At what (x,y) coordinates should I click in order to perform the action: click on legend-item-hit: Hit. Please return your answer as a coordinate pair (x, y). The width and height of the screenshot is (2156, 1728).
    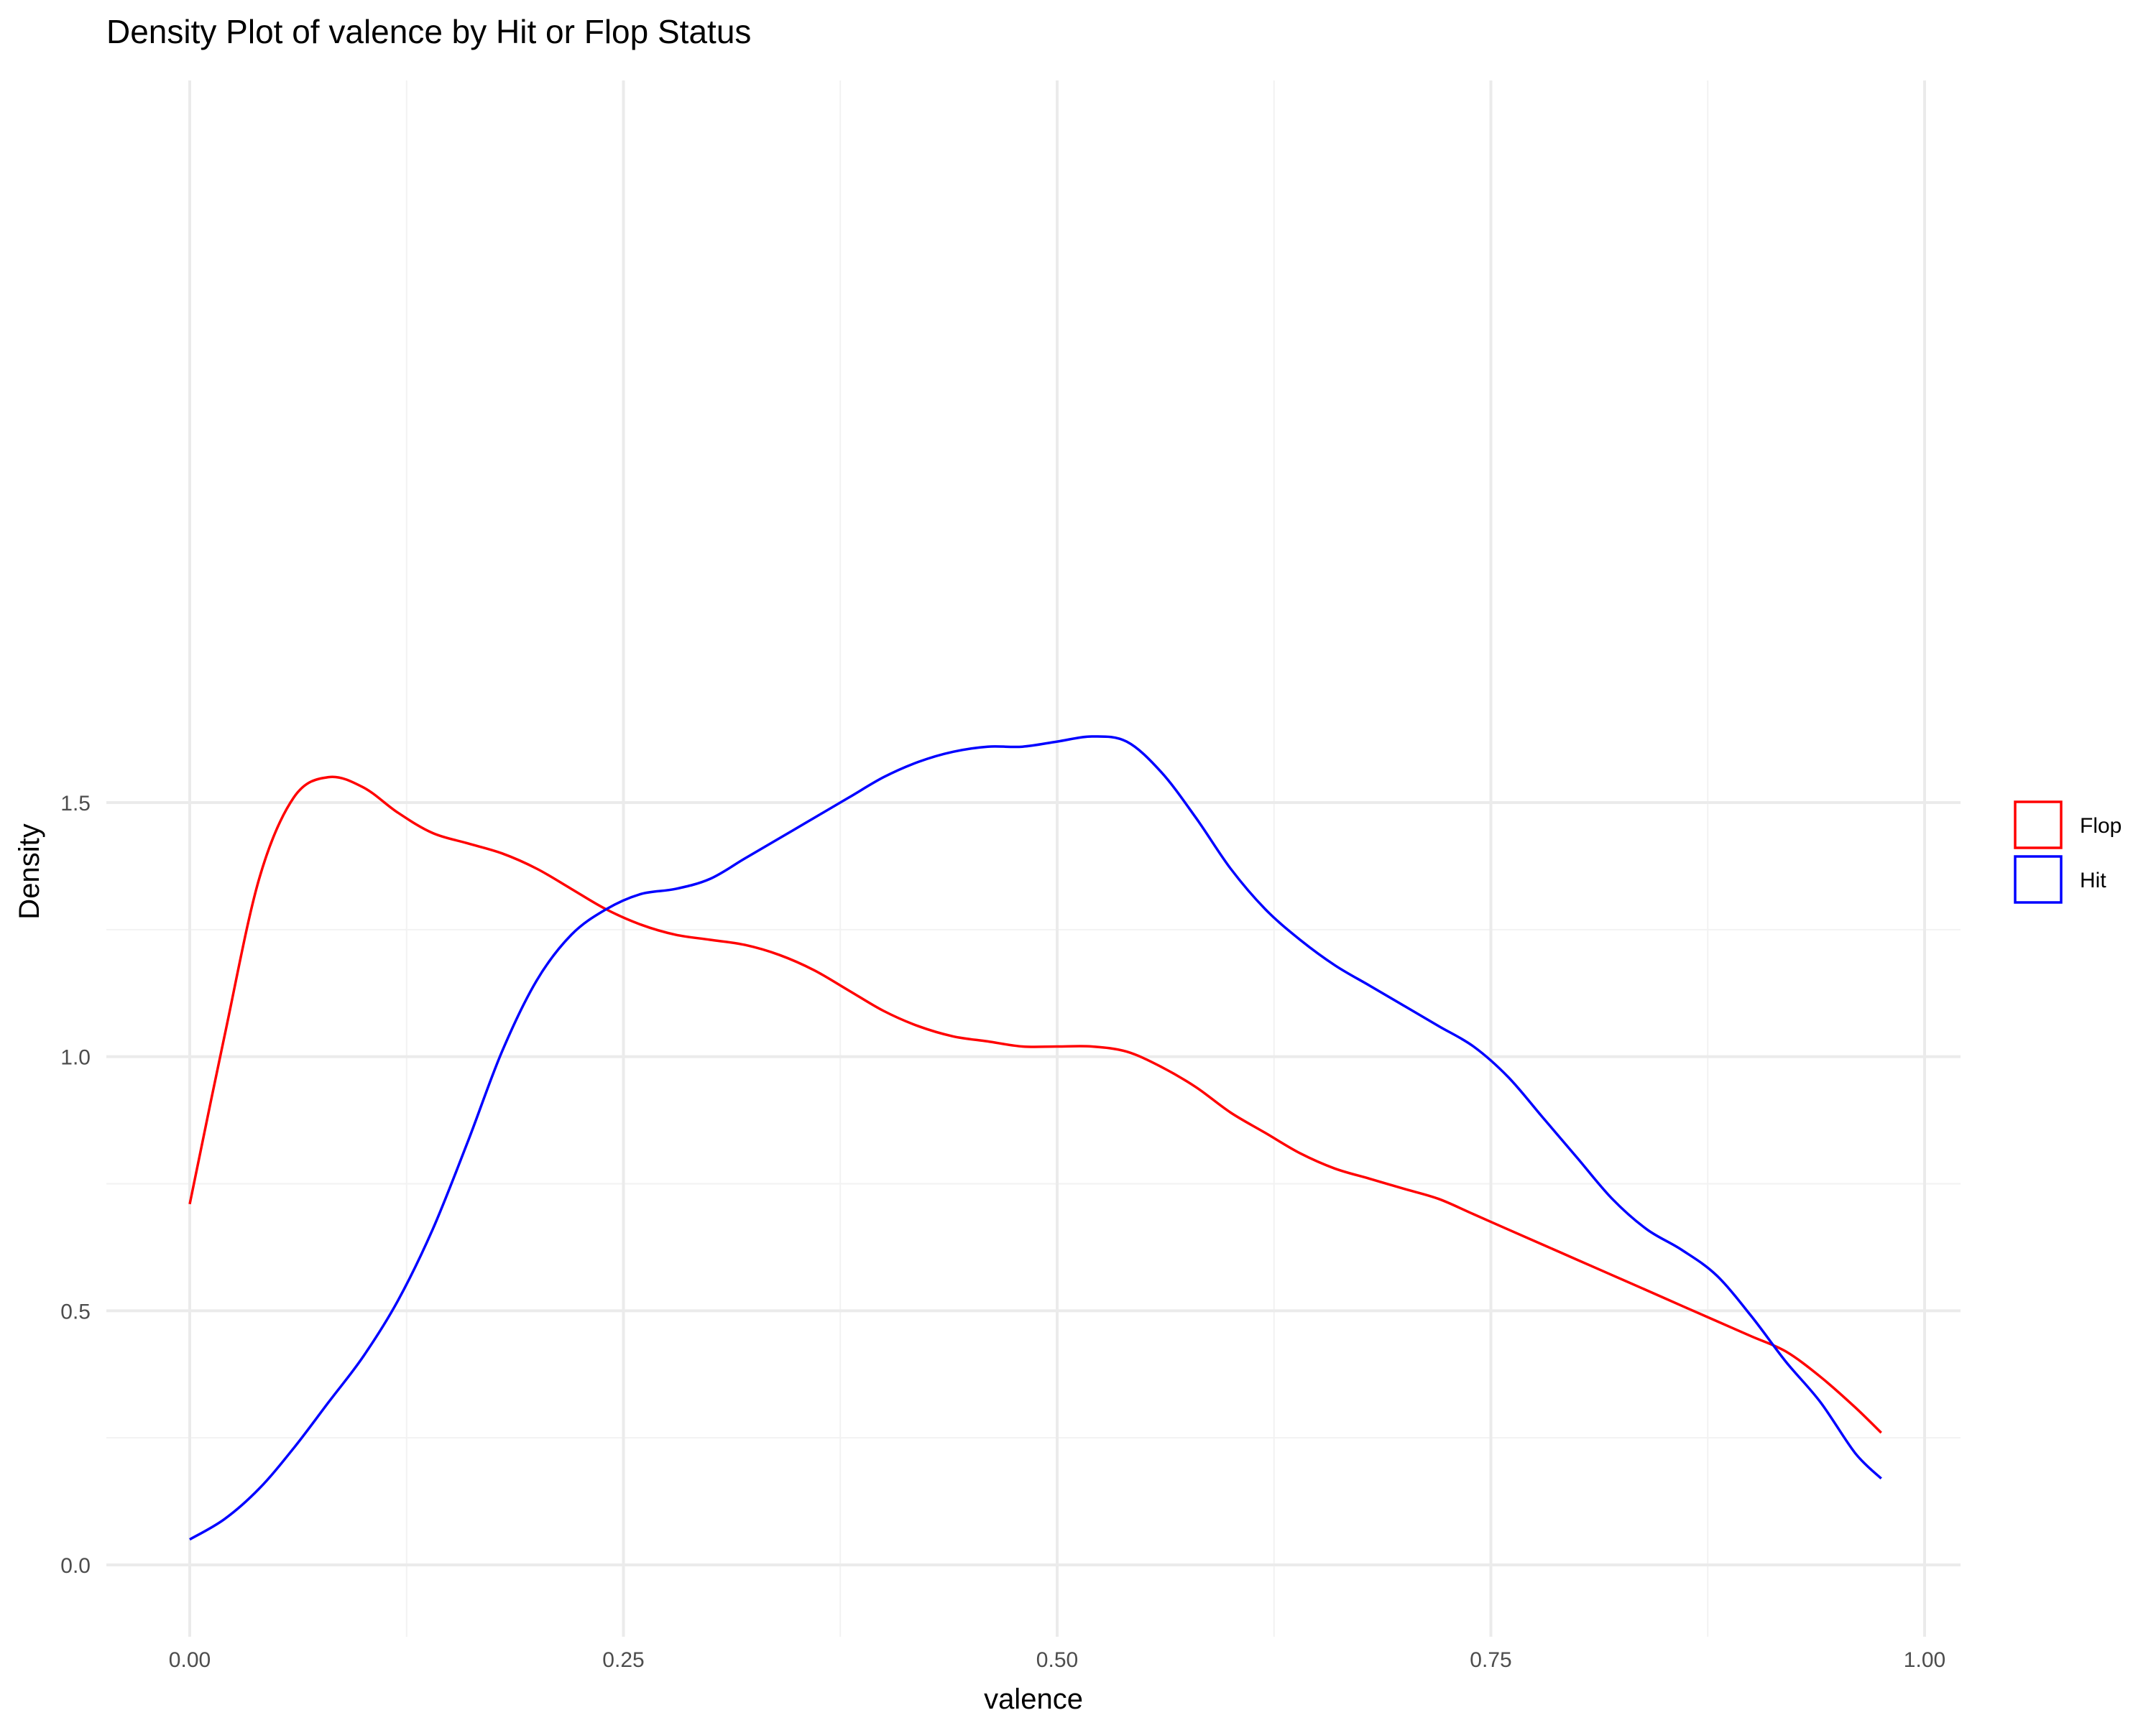
    Looking at the image, I should click on (2060, 879).